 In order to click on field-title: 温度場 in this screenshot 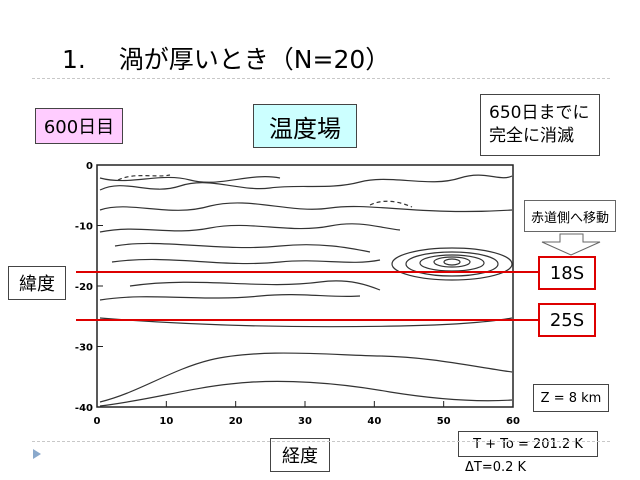, I will do `click(305, 126)`.